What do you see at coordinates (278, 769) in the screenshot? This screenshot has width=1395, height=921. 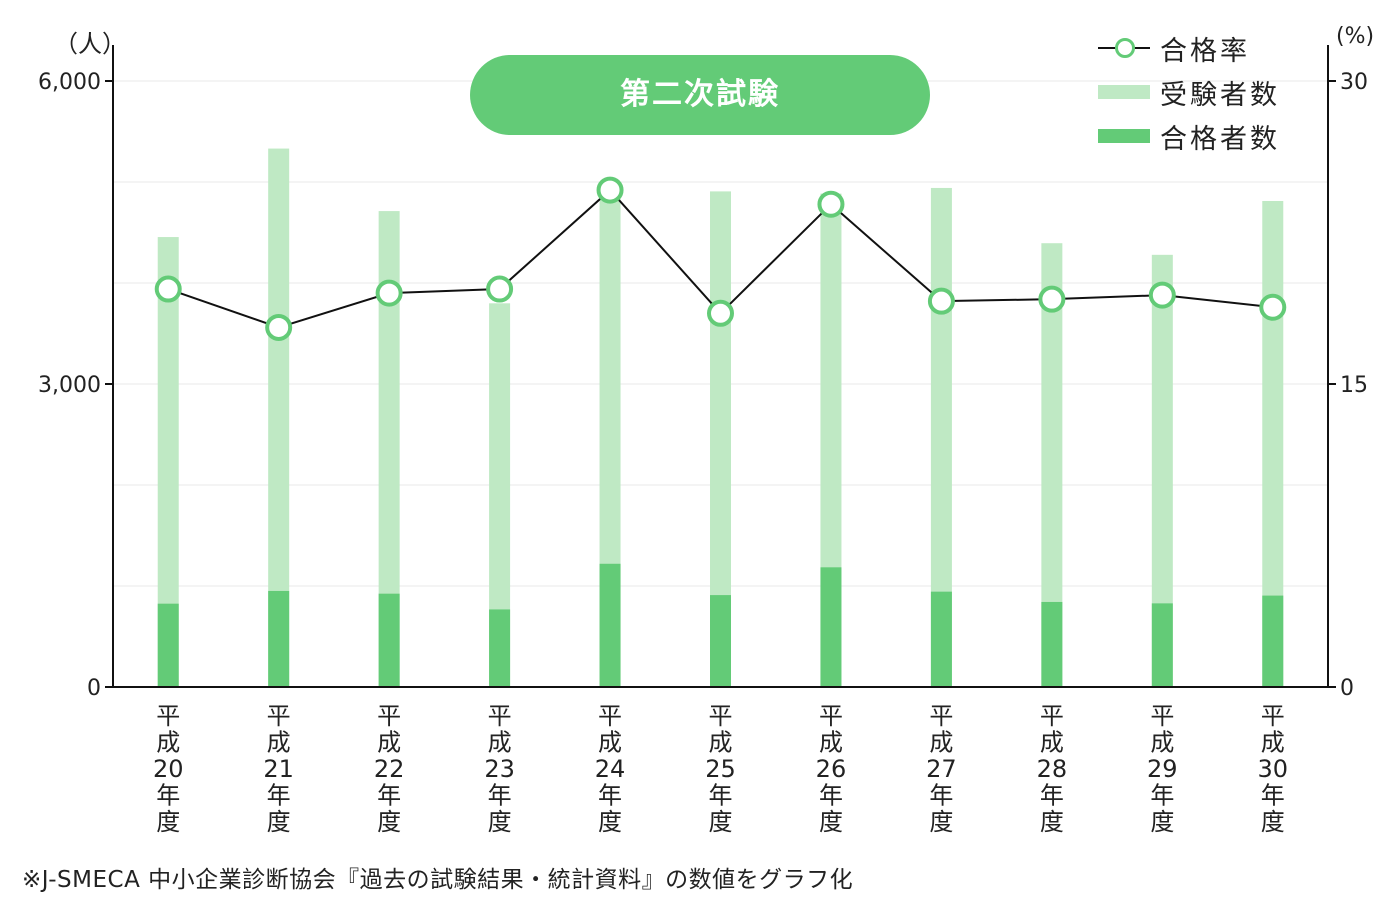 I see `x-tick-label: 平成 21 年度` at bounding box center [278, 769].